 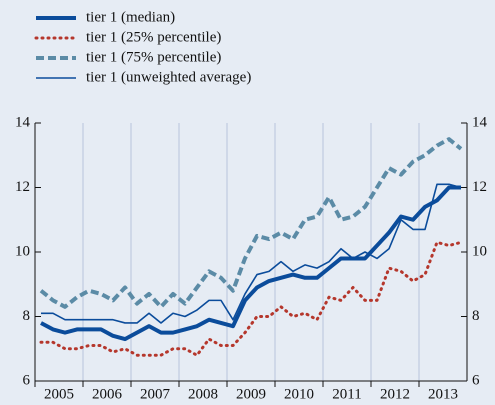 What do you see at coordinates (153, 57) in the screenshot?
I see `legend-label: tier 1 (75% percentile)` at bounding box center [153, 57].